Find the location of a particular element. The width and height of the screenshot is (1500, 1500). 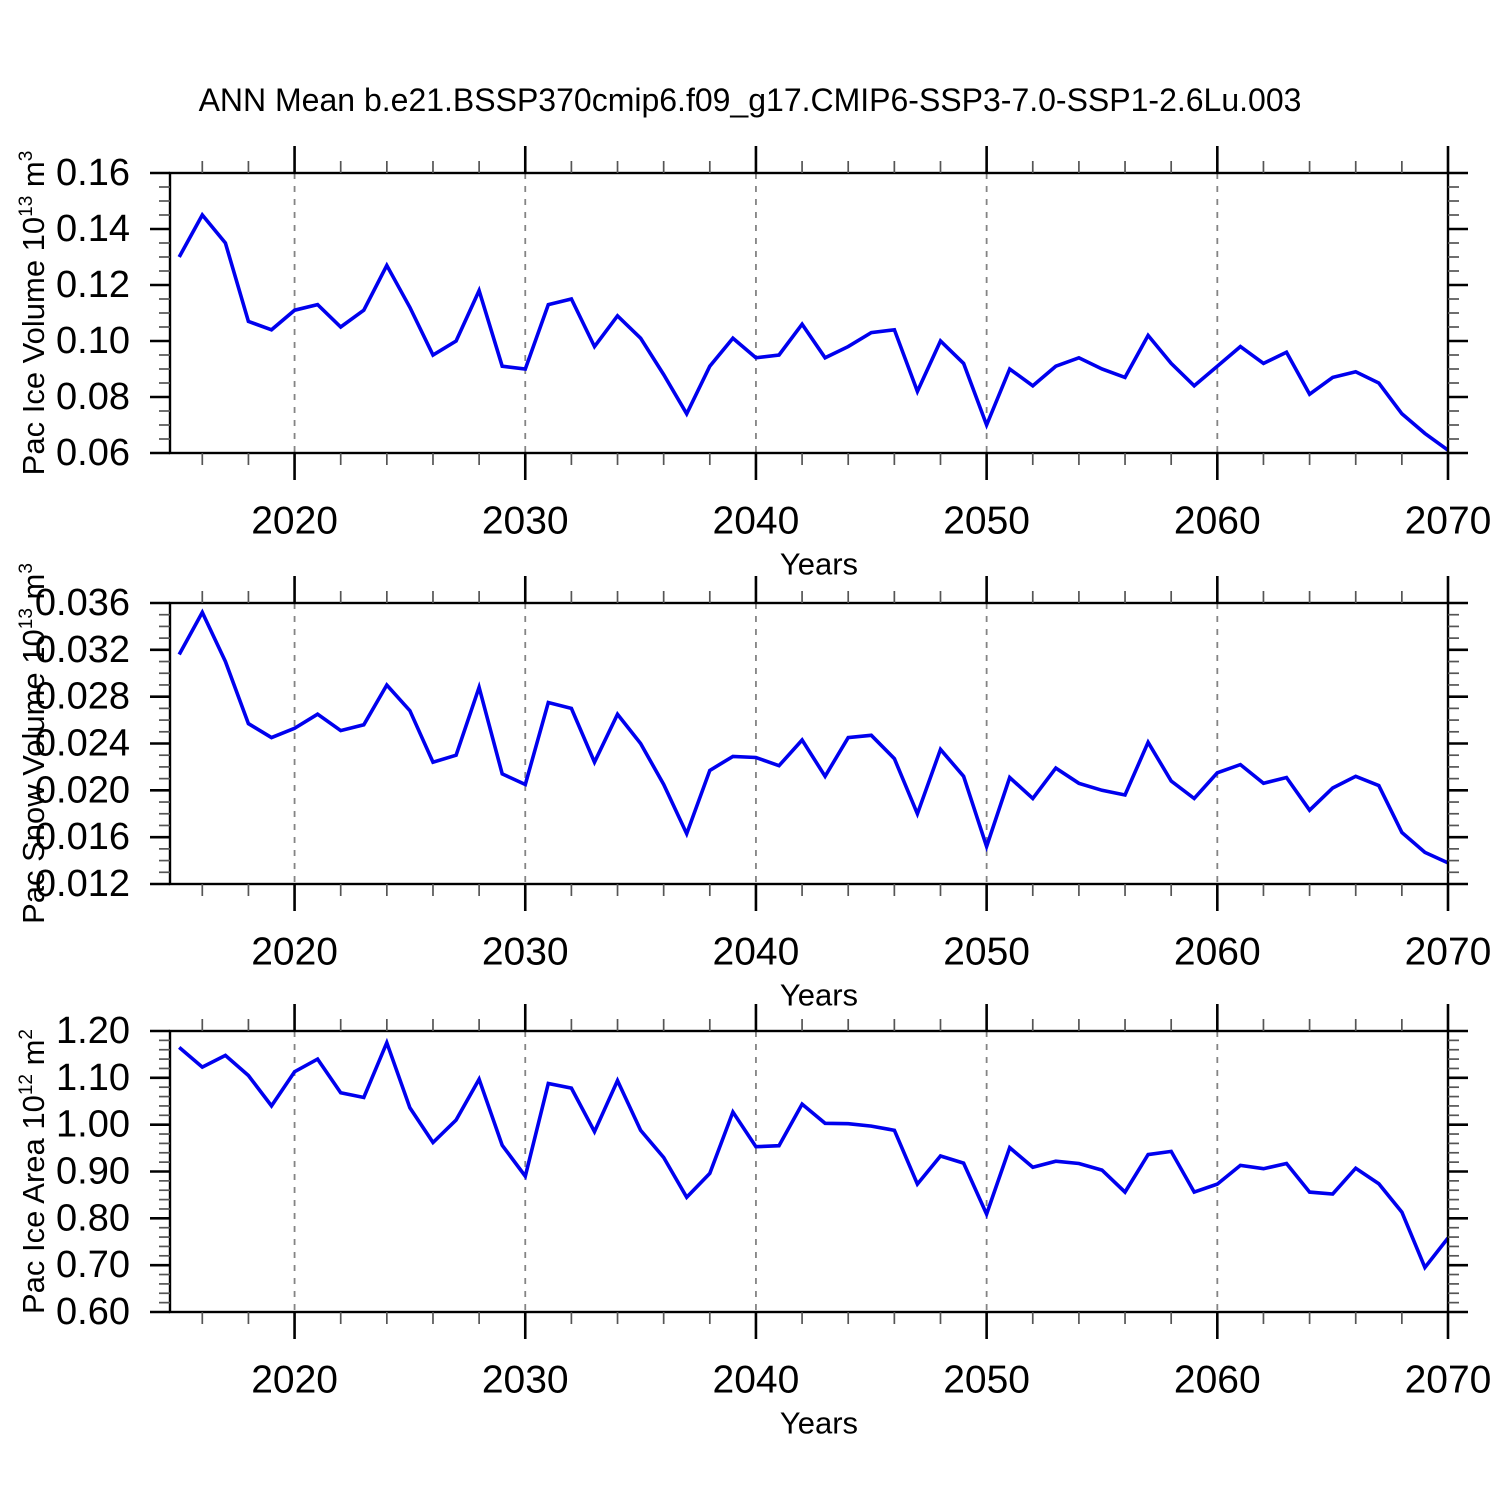

y-tick-label: 0.80 is located at coordinates (93, 1218).